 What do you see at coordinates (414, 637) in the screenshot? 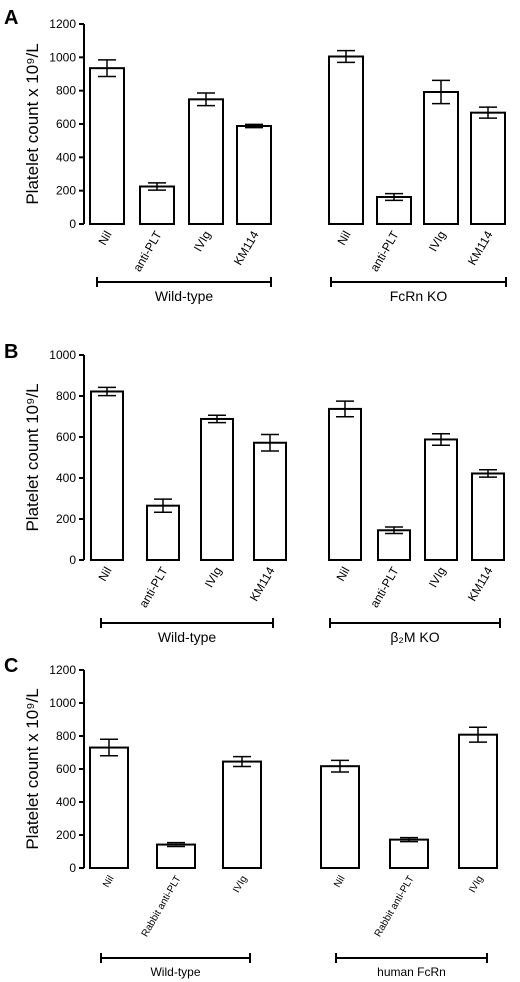
I see `group-label: β₂M KO` at bounding box center [414, 637].